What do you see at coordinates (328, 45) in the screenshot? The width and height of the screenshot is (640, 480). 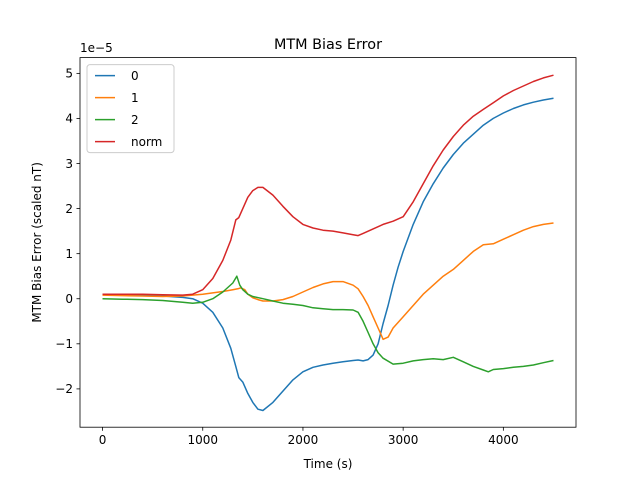 I see `chart-title: MTM Bias Error` at bounding box center [328, 45].